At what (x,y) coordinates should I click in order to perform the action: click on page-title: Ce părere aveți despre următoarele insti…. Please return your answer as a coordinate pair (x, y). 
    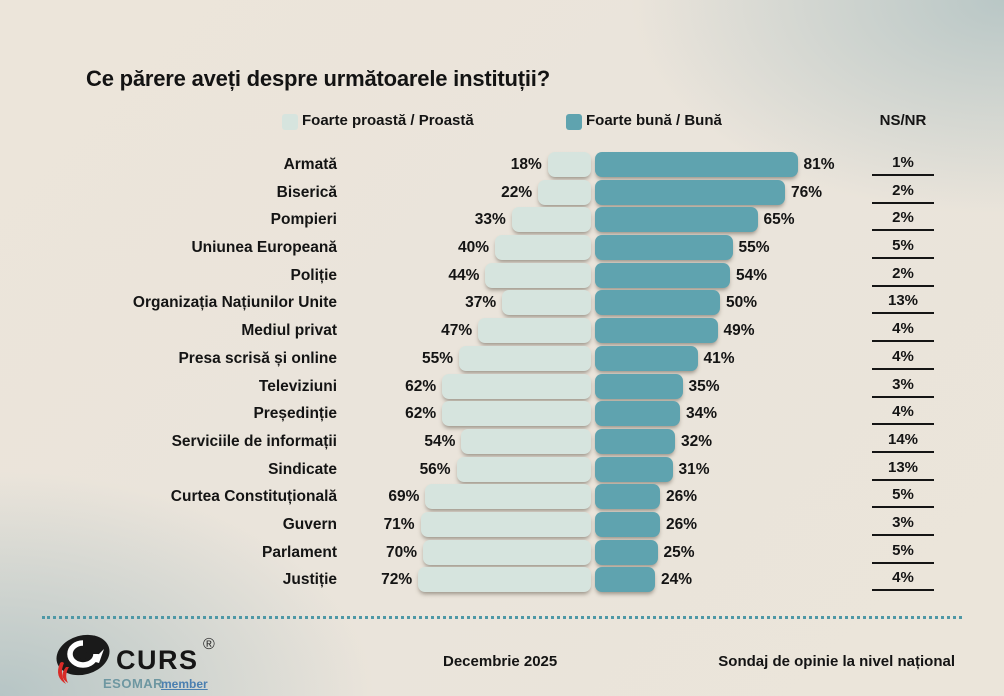
    Looking at the image, I should click on (318, 78).